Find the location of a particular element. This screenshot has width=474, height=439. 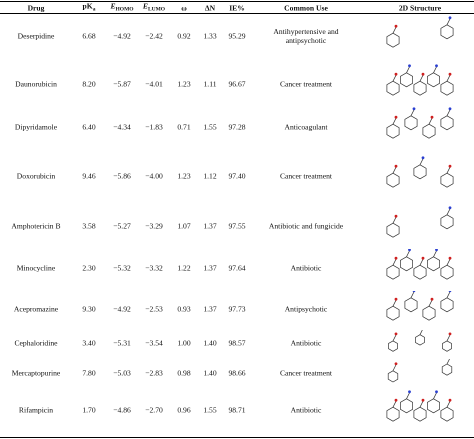

value-cell: −4.86 is located at coordinates (122, 410).